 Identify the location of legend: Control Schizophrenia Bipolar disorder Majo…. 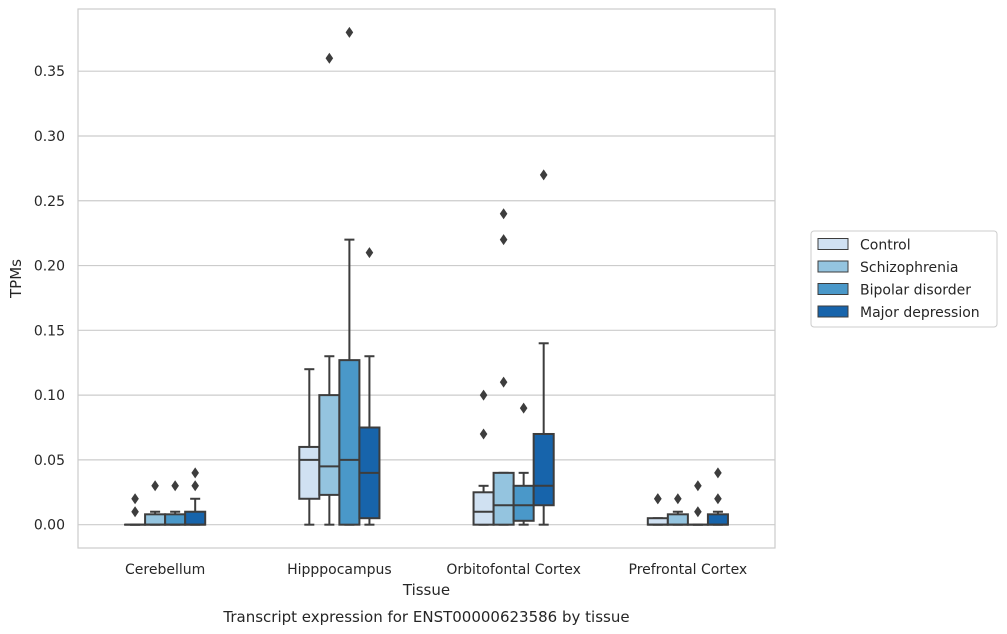
(904, 279).